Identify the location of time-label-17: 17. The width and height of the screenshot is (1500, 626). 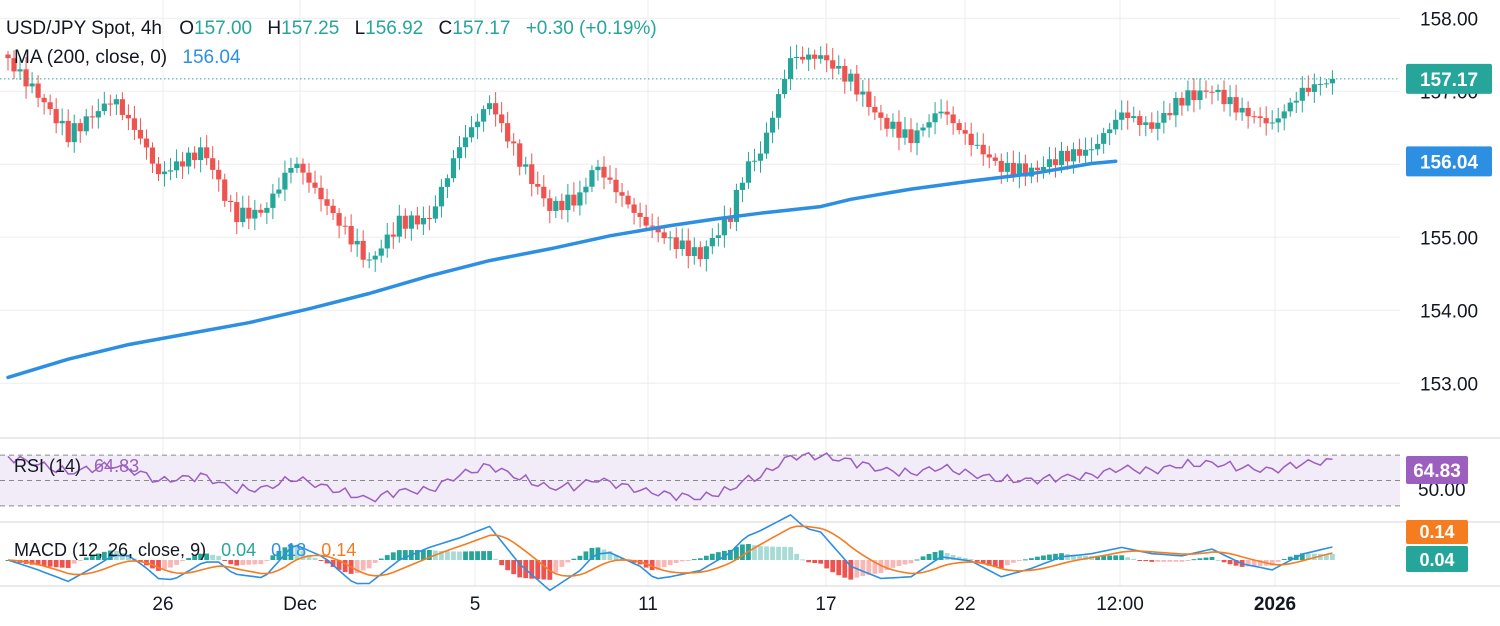
(825, 604).